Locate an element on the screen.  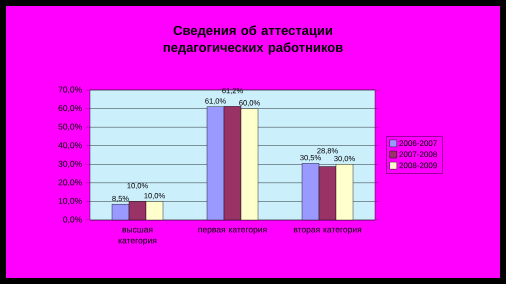
y-tick-label: 40,0% is located at coordinates (70, 146).